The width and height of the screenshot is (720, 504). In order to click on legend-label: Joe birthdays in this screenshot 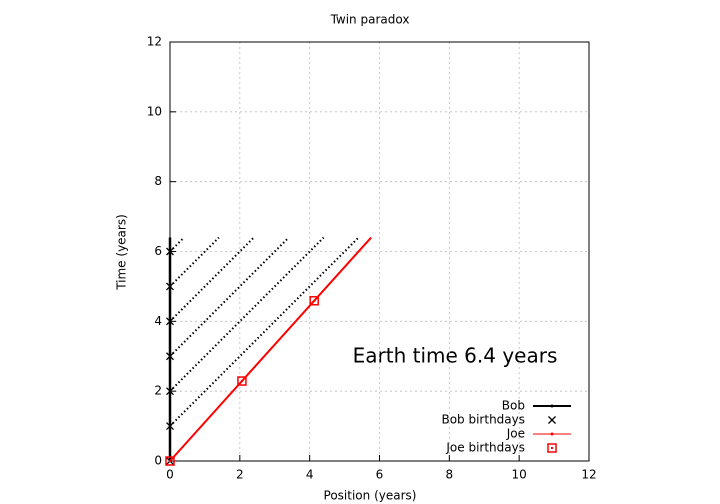, I will do `click(485, 448)`.